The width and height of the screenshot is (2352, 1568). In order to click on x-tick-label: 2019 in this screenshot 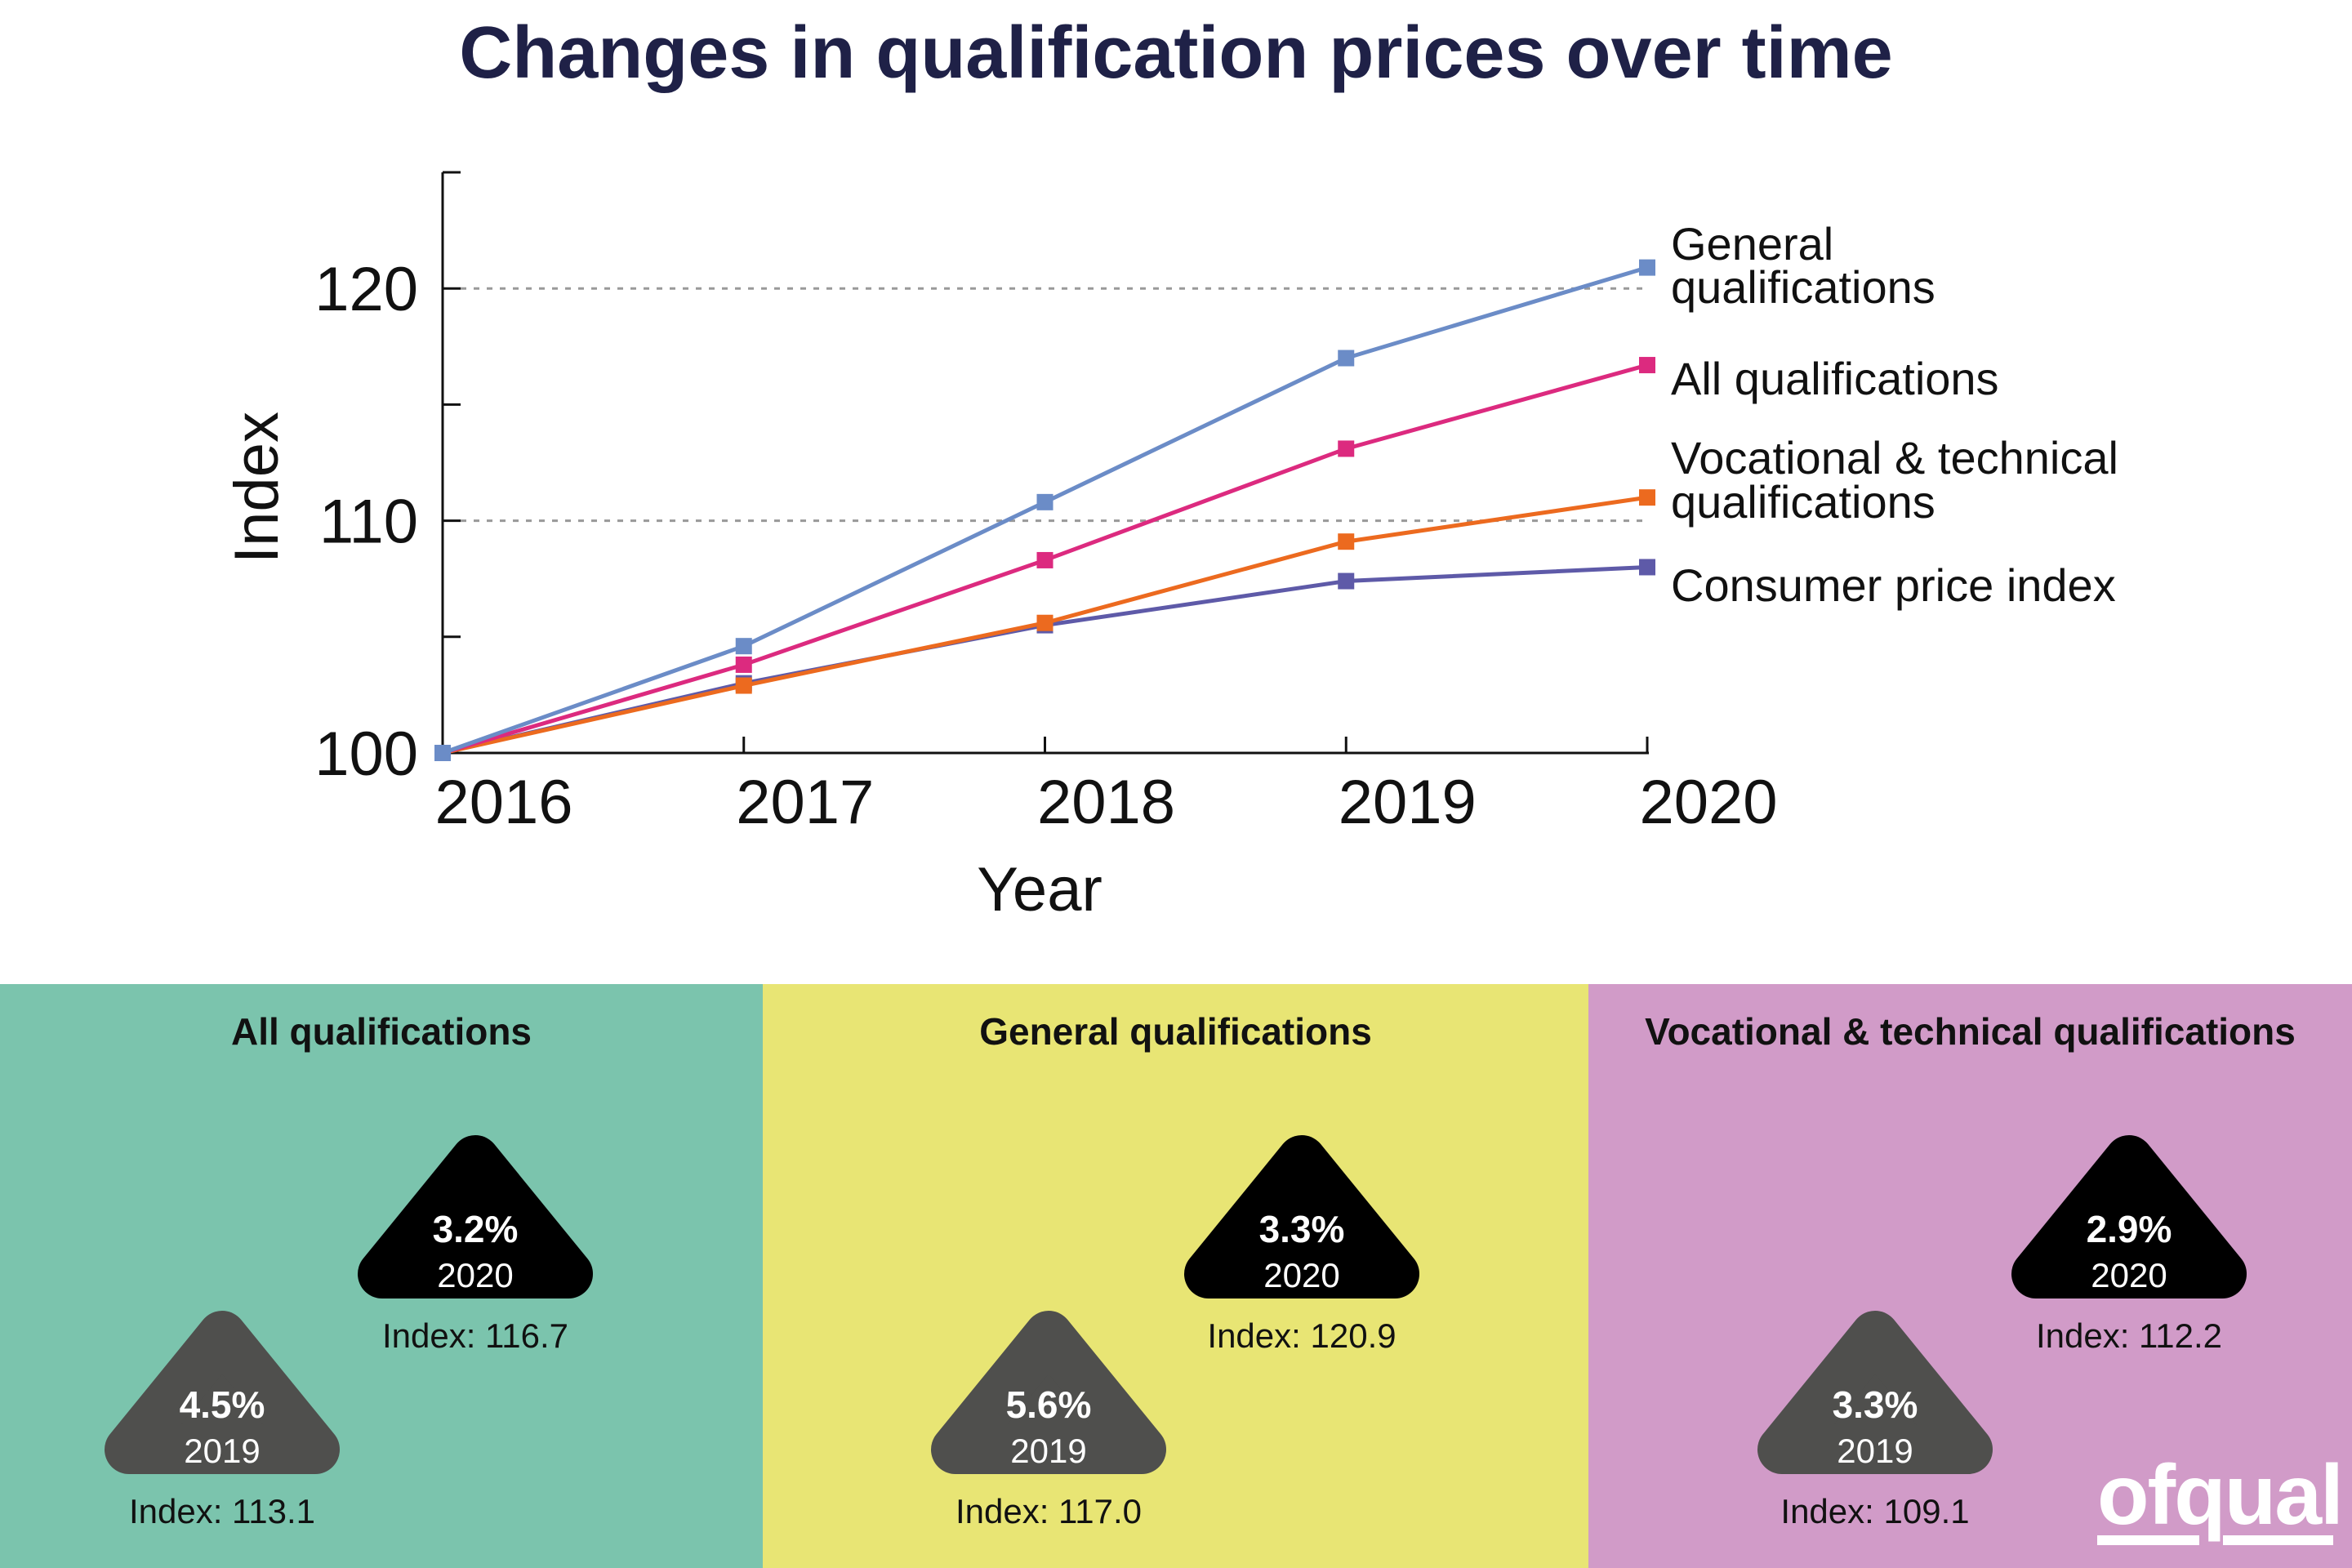, I will do `click(1408, 802)`.